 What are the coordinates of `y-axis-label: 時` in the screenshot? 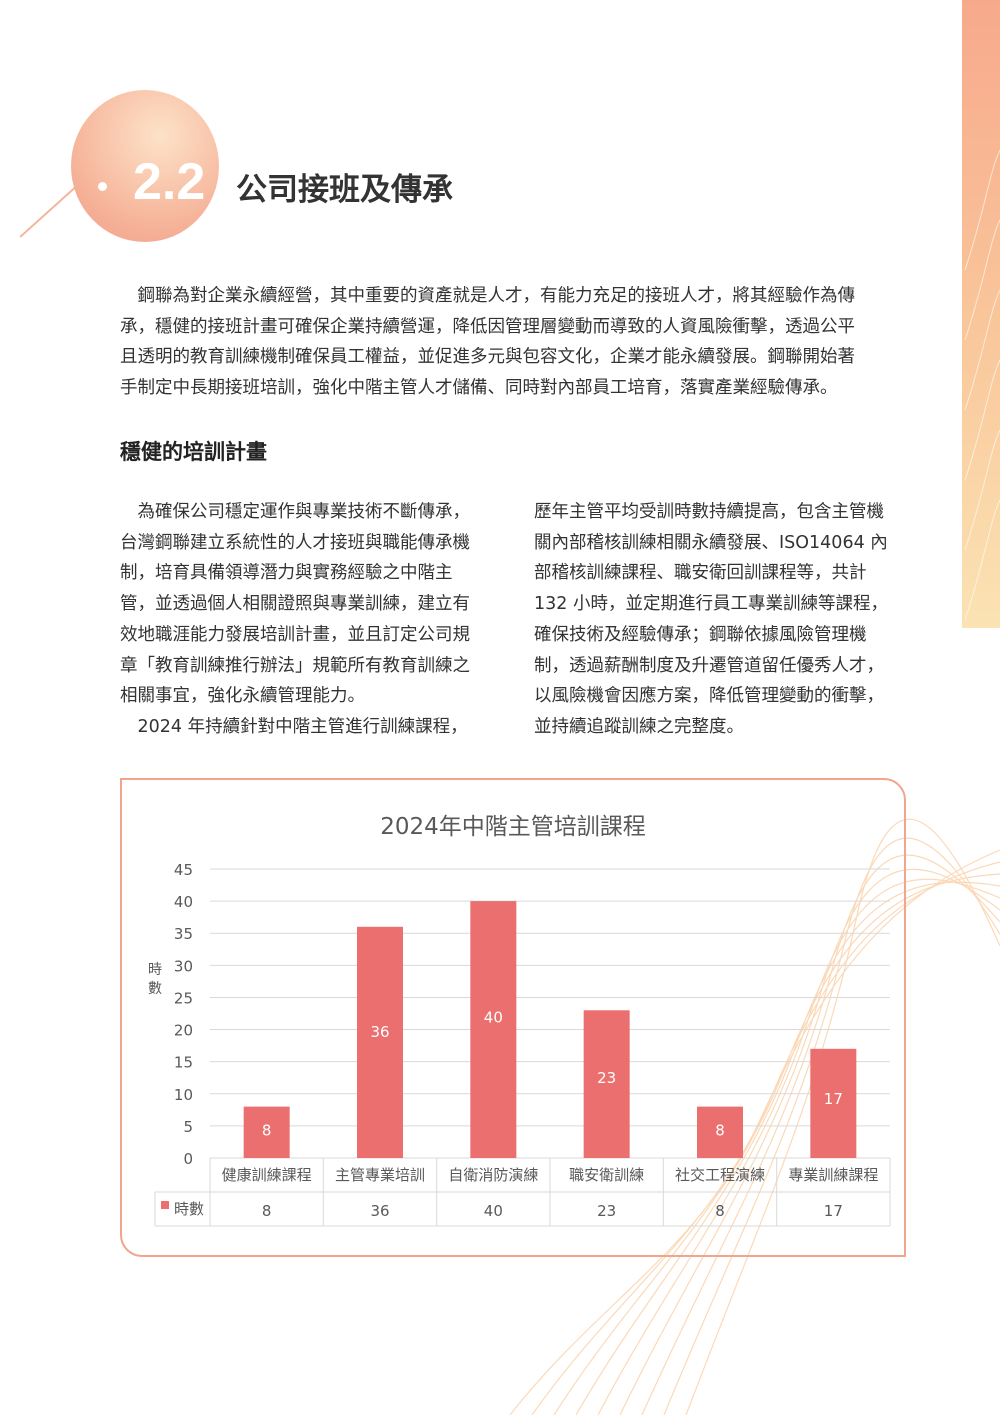 It's located at (155, 970).